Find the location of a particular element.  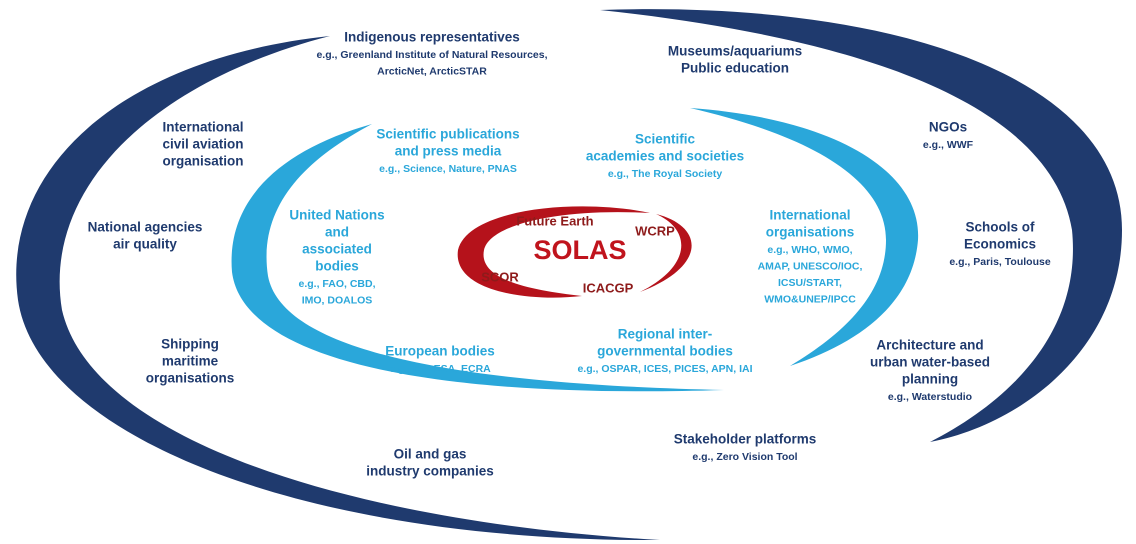

node-title: United Nations is located at coordinates (336, 215).